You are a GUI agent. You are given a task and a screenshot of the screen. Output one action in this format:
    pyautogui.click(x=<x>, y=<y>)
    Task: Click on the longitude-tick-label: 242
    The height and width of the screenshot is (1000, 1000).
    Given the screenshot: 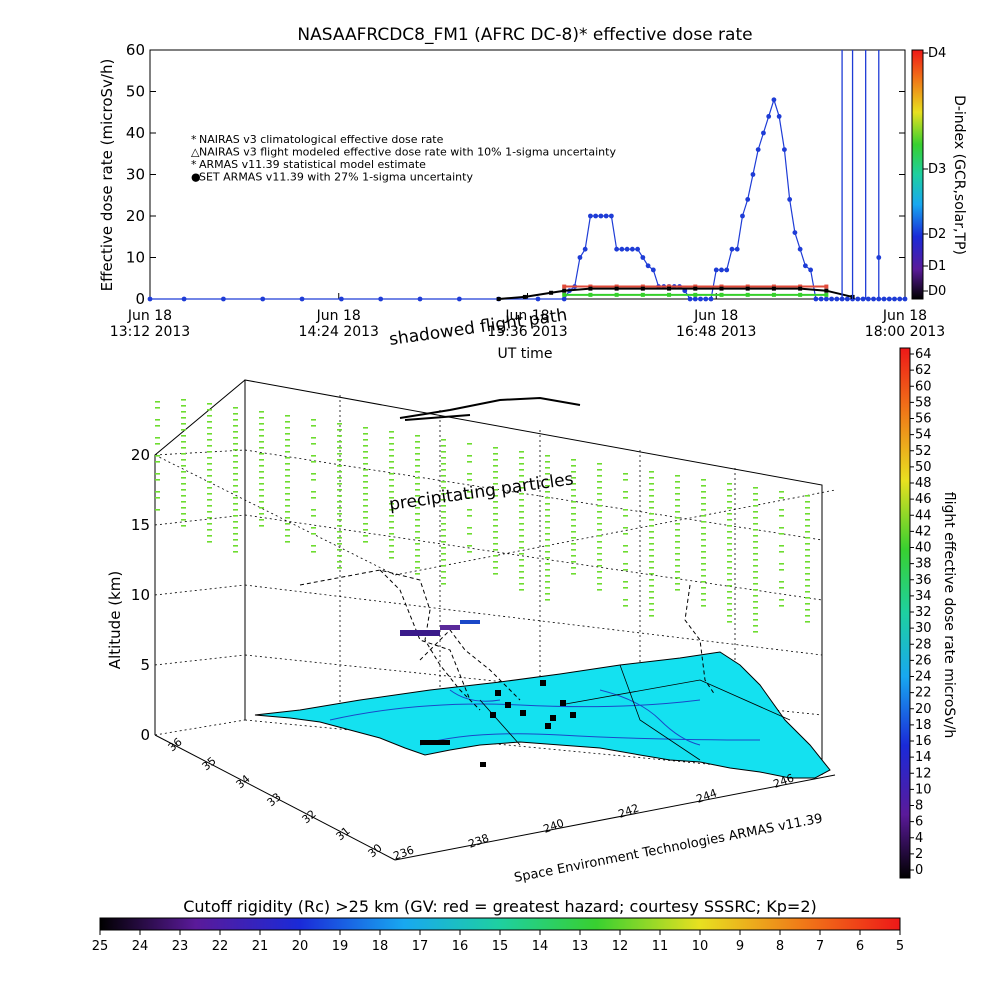 What is the action you would take?
    pyautogui.click(x=629, y=810)
    